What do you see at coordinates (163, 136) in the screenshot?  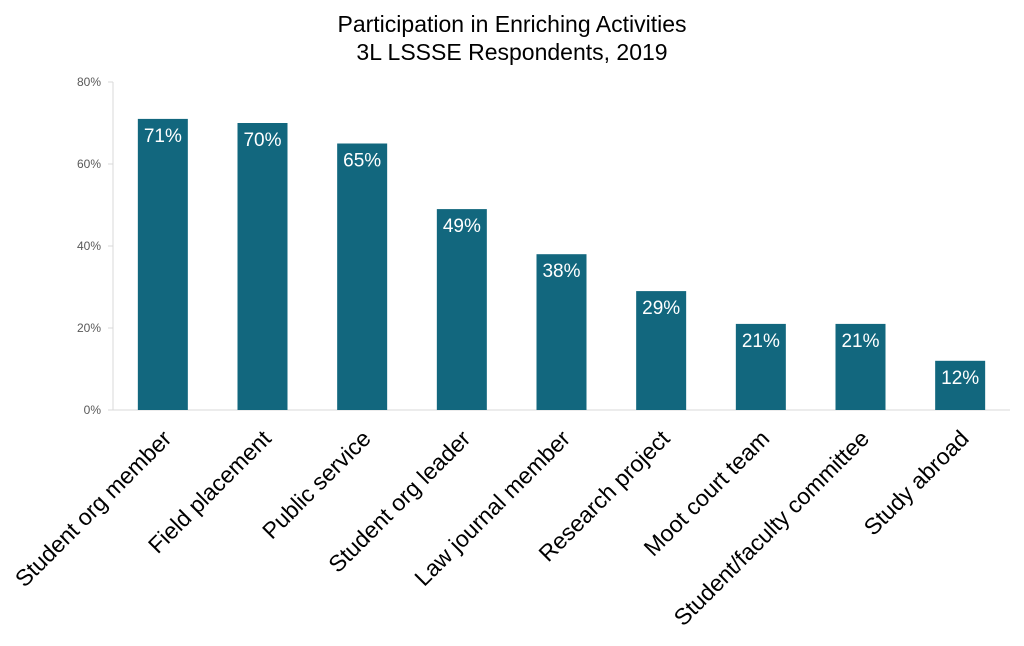 I see `bar-data-label: 71%` at bounding box center [163, 136].